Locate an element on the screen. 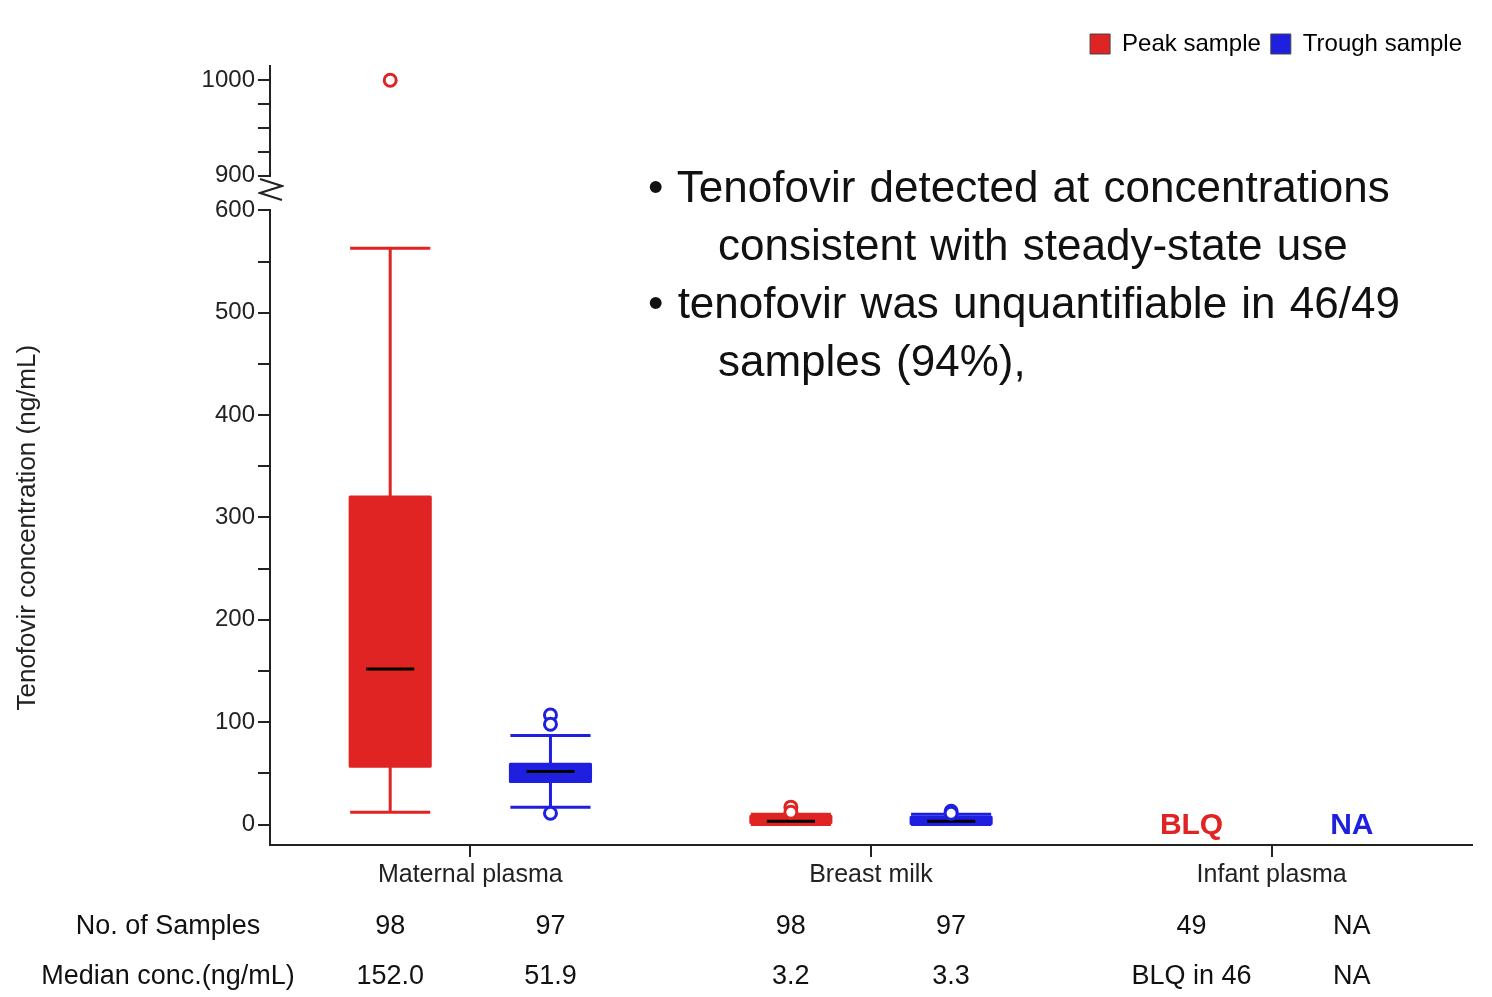 The width and height of the screenshot is (1492, 997). text: Median conc.(ng/mL) is located at coordinates (168, 975).